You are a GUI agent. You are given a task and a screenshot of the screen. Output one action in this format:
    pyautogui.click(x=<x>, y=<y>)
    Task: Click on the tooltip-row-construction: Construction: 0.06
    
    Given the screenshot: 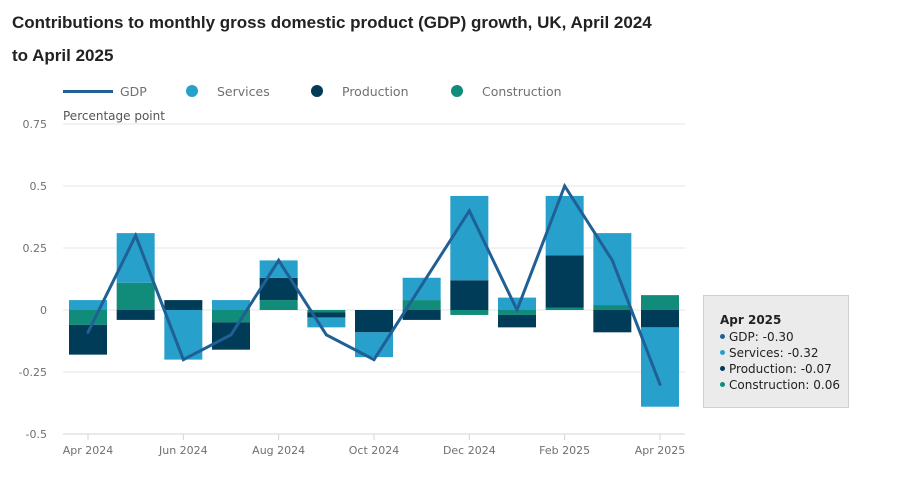 What is the action you would take?
    pyautogui.click(x=784, y=385)
    